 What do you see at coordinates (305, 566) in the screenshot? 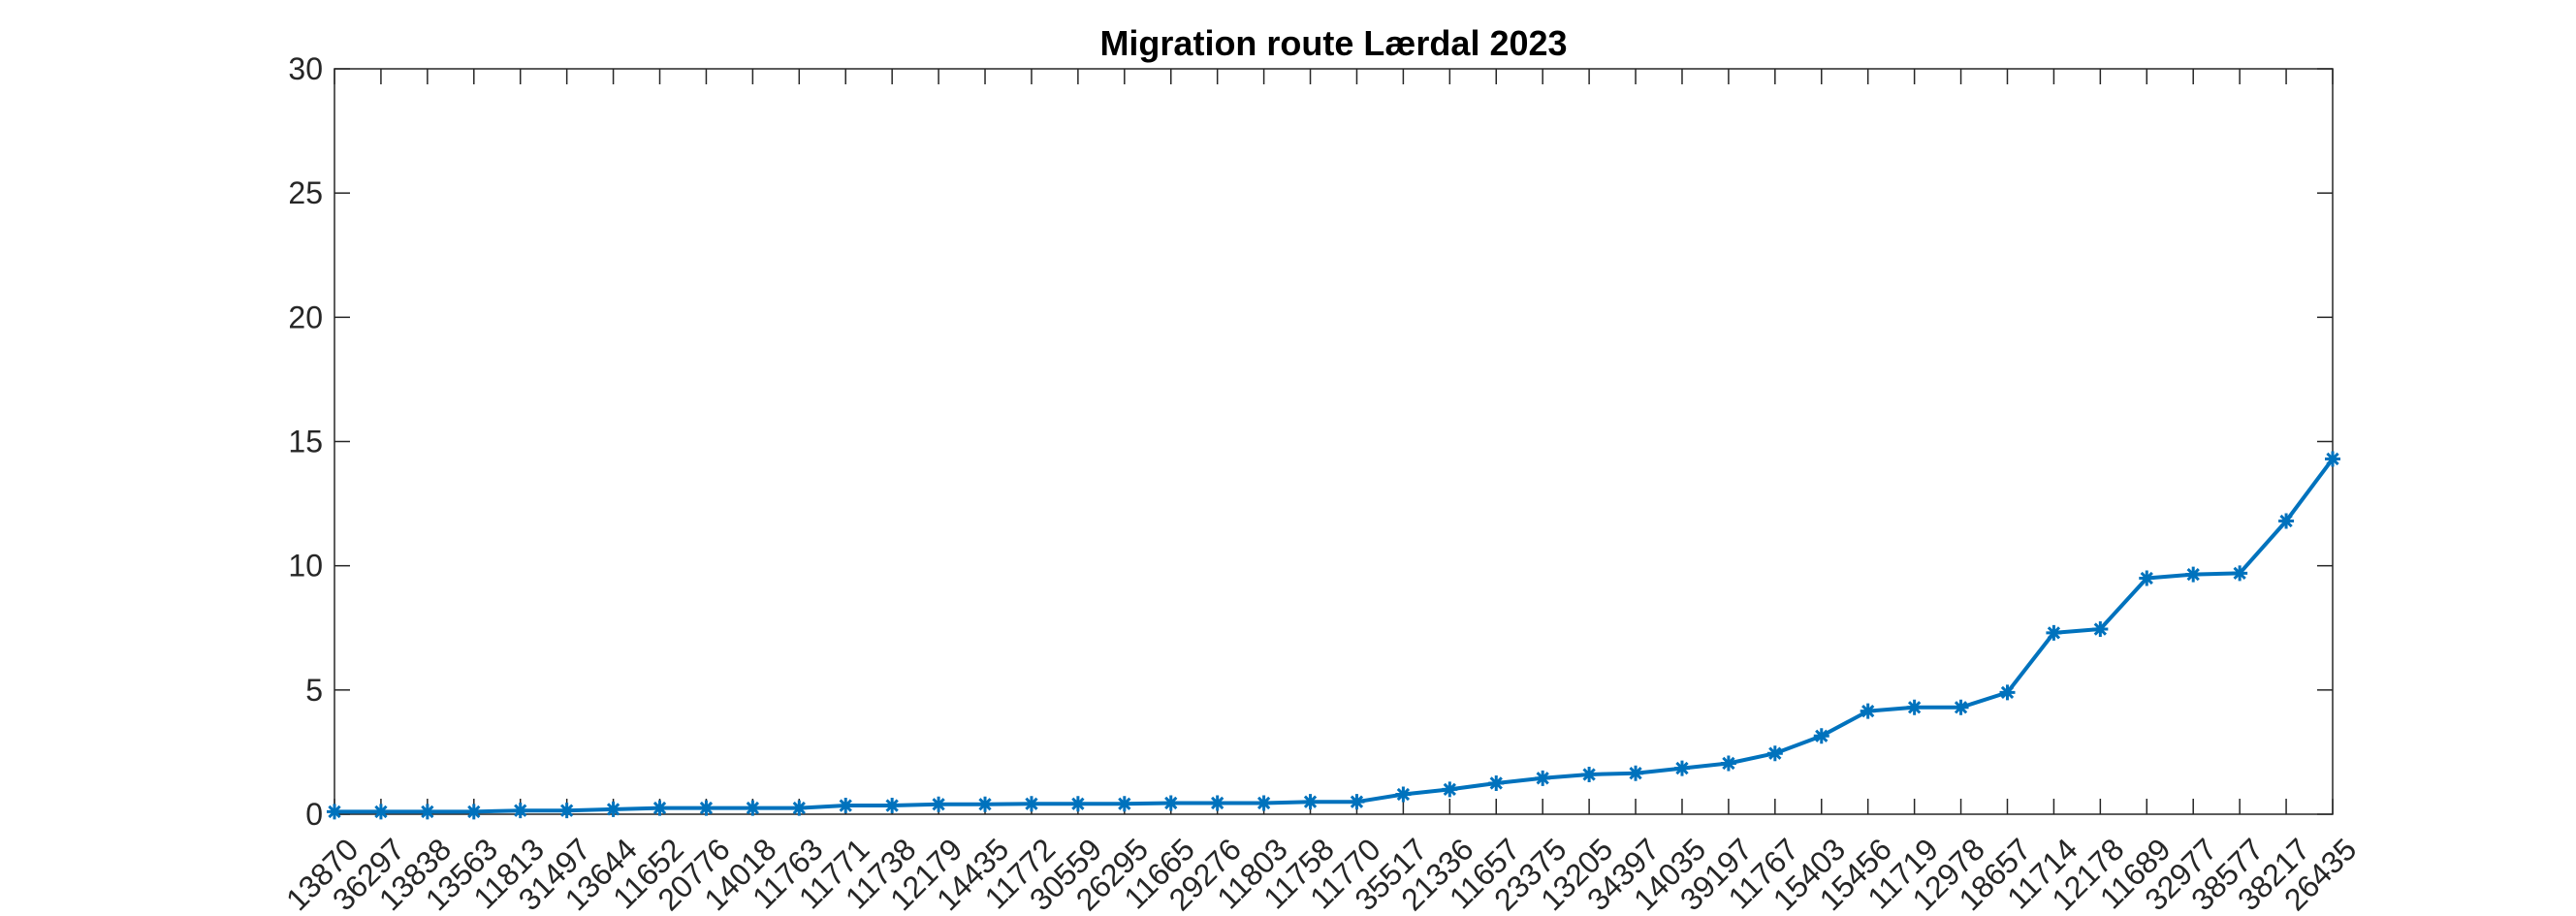
I see `y-tick-label: 10` at bounding box center [305, 566].